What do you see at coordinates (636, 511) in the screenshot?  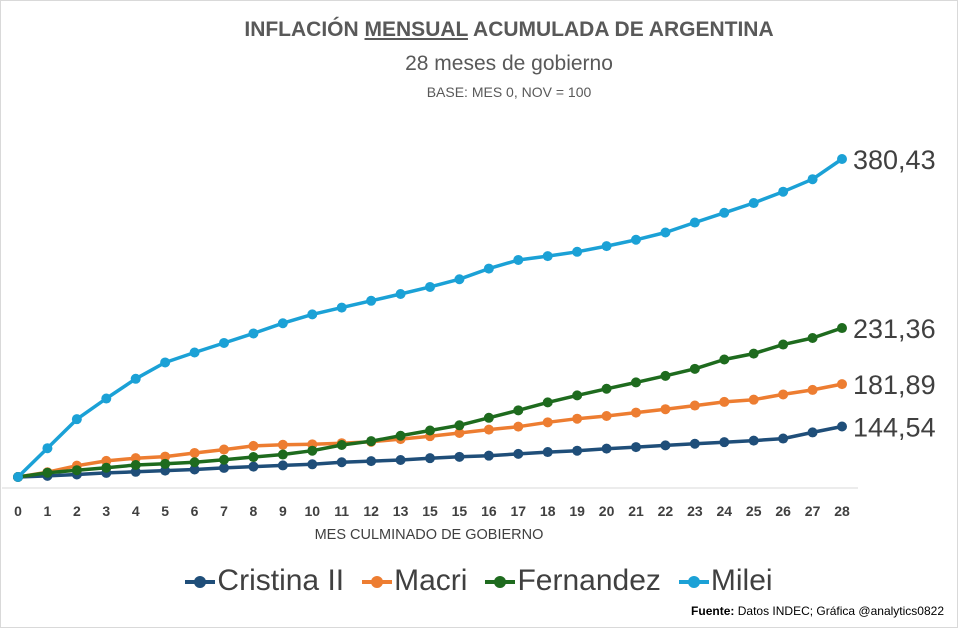 I see `x-tick-label: 21` at bounding box center [636, 511].